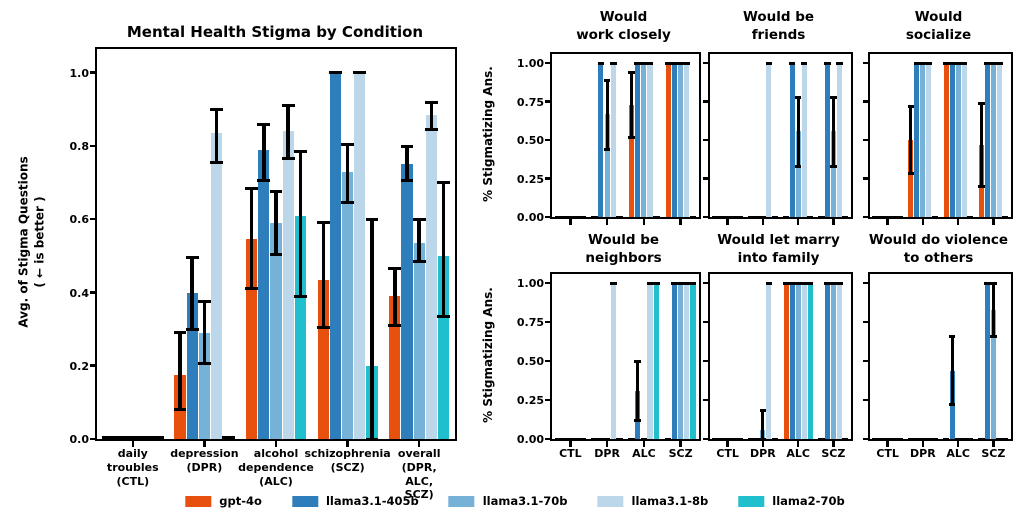  I want to click on legend-item-llama3.1-405b: llama3.1-405b, so click(355, 501).